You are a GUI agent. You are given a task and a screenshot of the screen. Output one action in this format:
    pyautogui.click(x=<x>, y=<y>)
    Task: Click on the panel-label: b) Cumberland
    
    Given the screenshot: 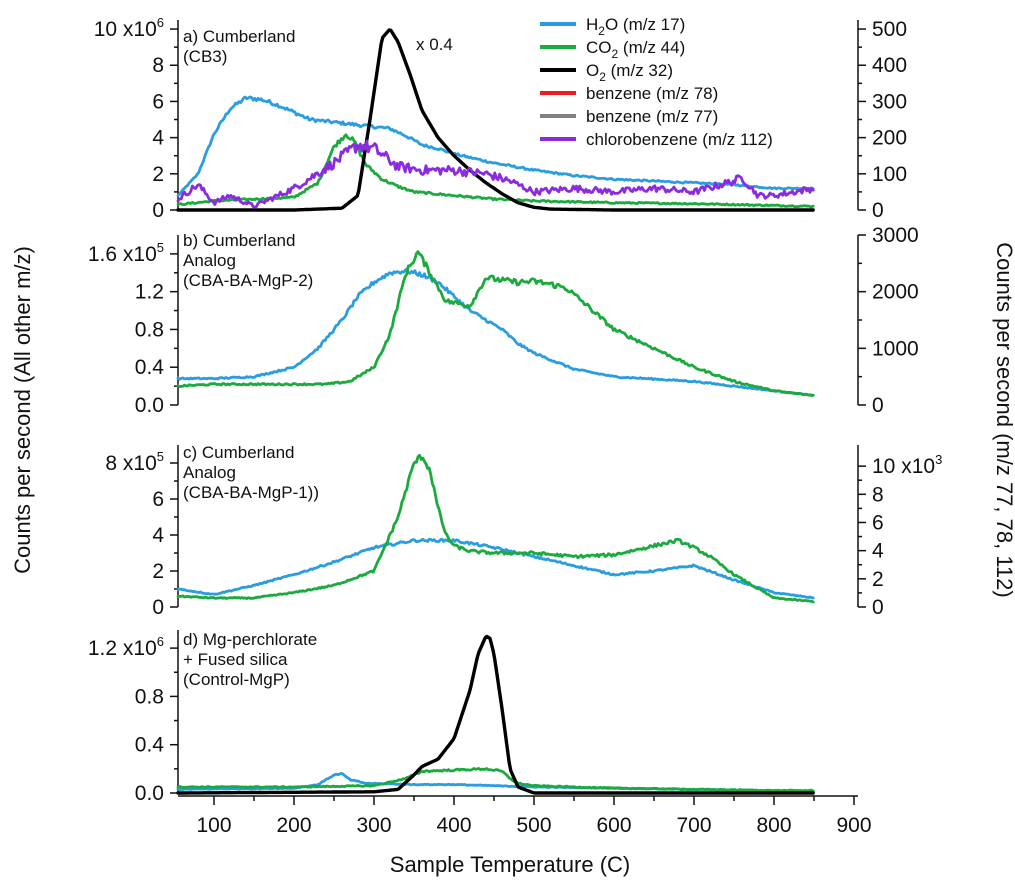 What is the action you would take?
    pyautogui.click(x=239, y=240)
    